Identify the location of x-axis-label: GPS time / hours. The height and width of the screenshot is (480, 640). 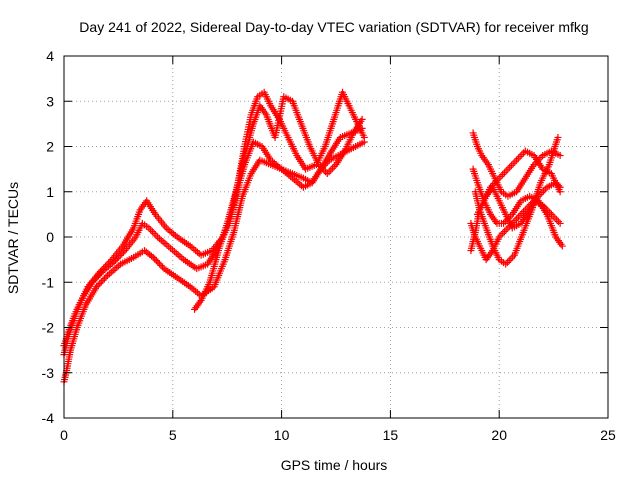
(334, 465).